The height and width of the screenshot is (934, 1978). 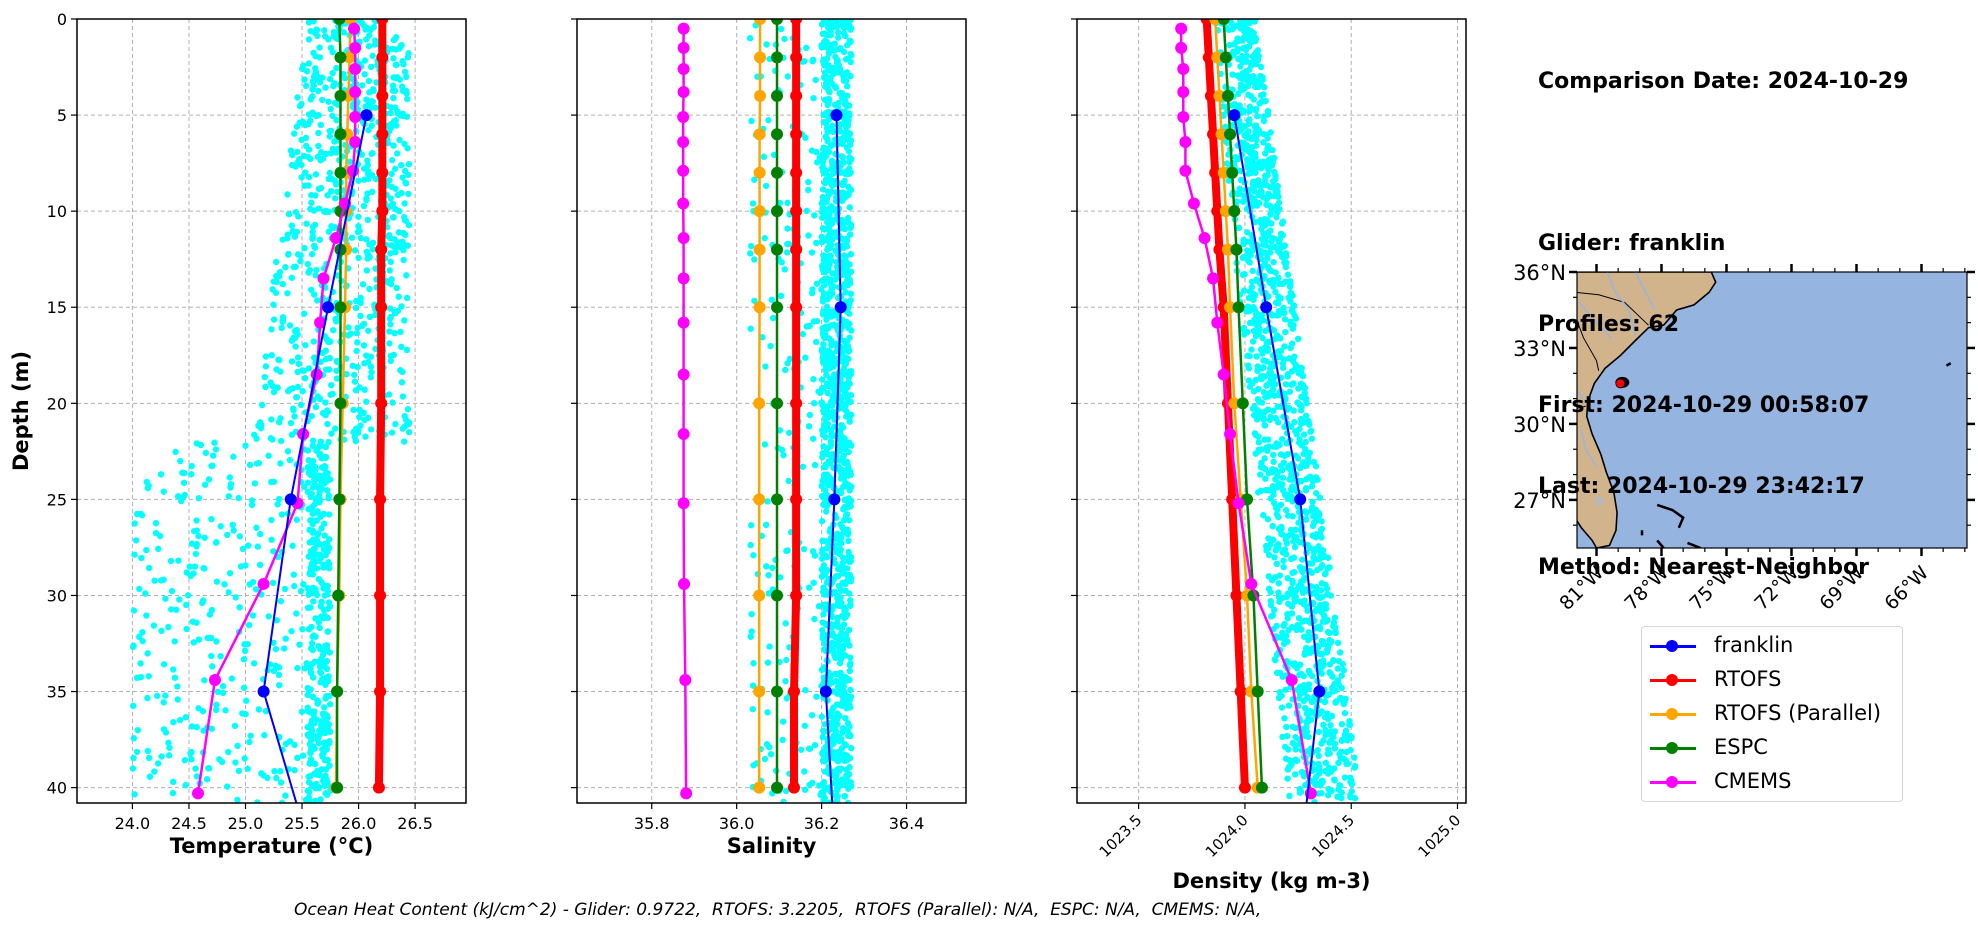 What do you see at coordinates (246, 823) in the screenshot?
I see `x-tick-label: 25.0` at bounding box center [246, 823].